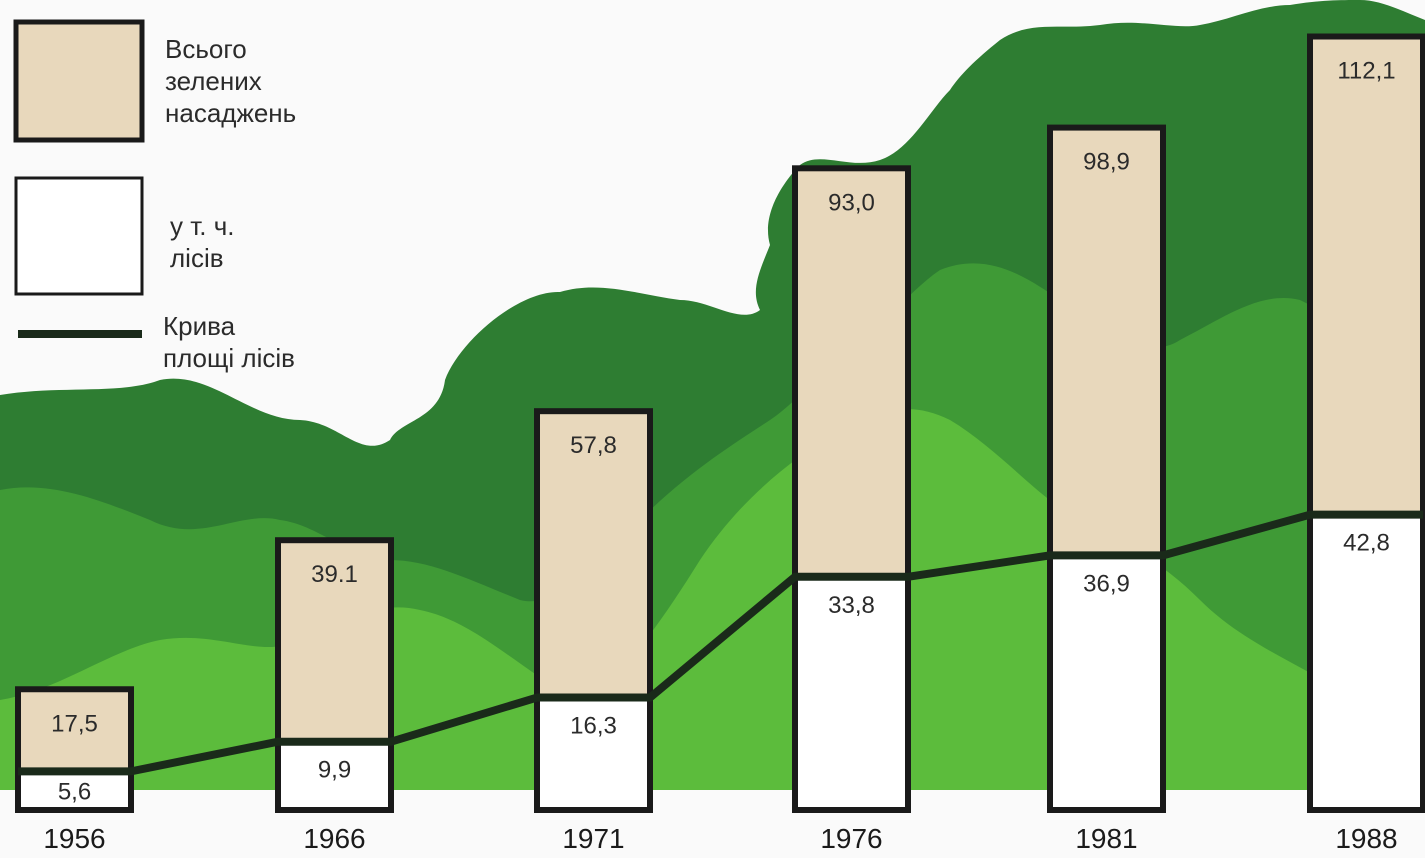  I want to click on legend-label-forest: у т. ч., so click(202, 226).